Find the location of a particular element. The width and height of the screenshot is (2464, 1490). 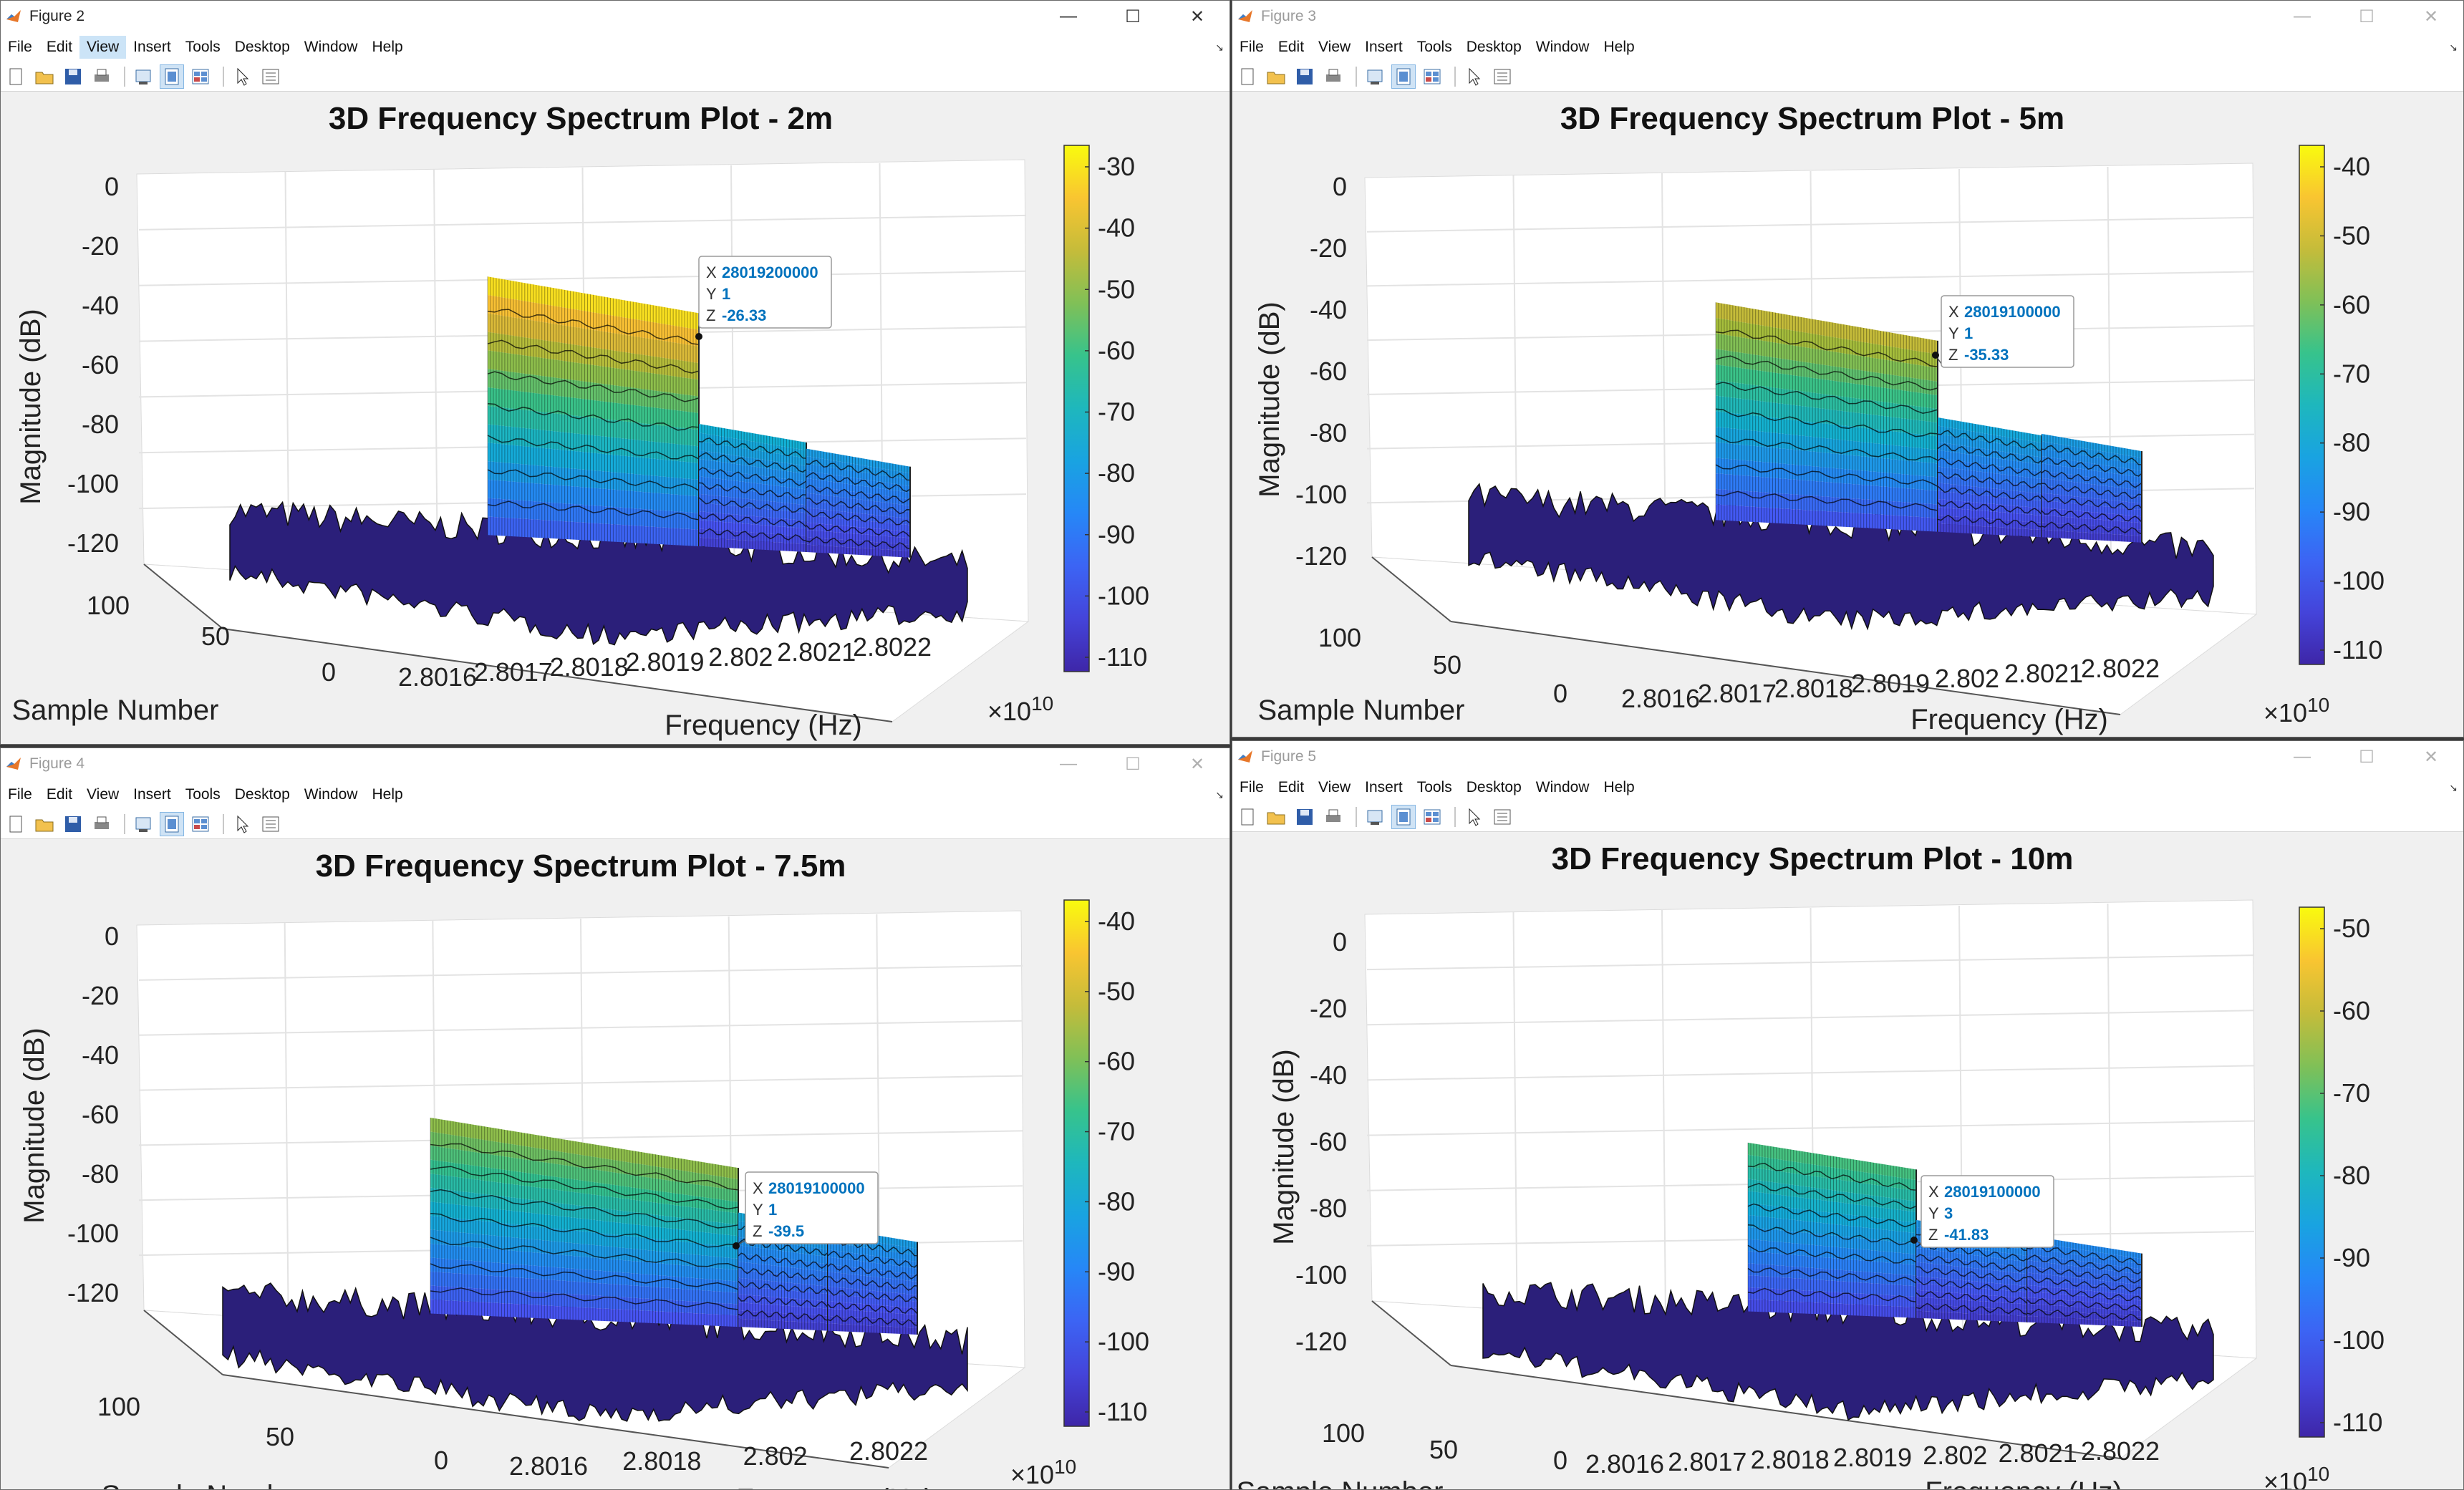

datatip: X 28019100000 Y 3Z -41.83 is located at coordinates (1982, 1211).